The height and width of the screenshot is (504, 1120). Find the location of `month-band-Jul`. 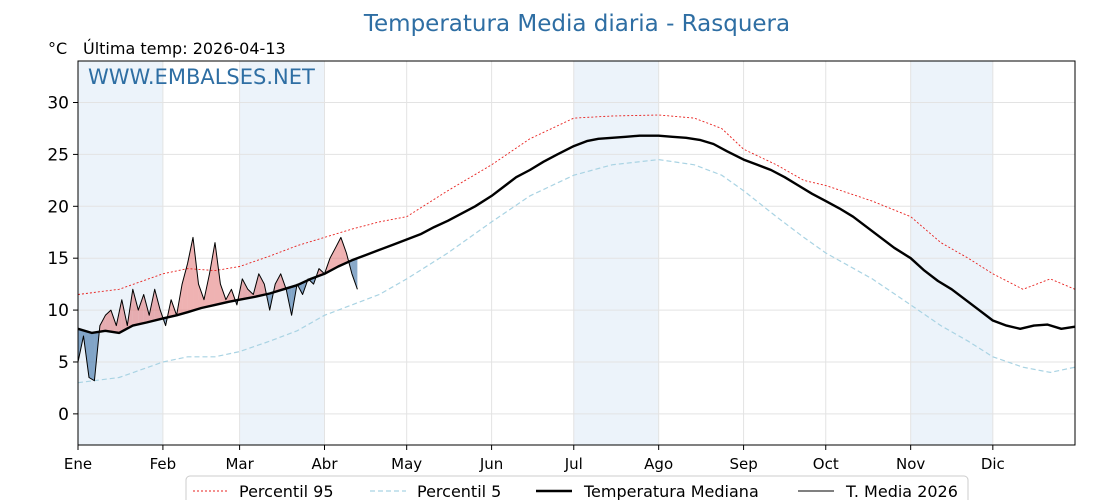

month-band-Jul is located at coordinates (616, 253).